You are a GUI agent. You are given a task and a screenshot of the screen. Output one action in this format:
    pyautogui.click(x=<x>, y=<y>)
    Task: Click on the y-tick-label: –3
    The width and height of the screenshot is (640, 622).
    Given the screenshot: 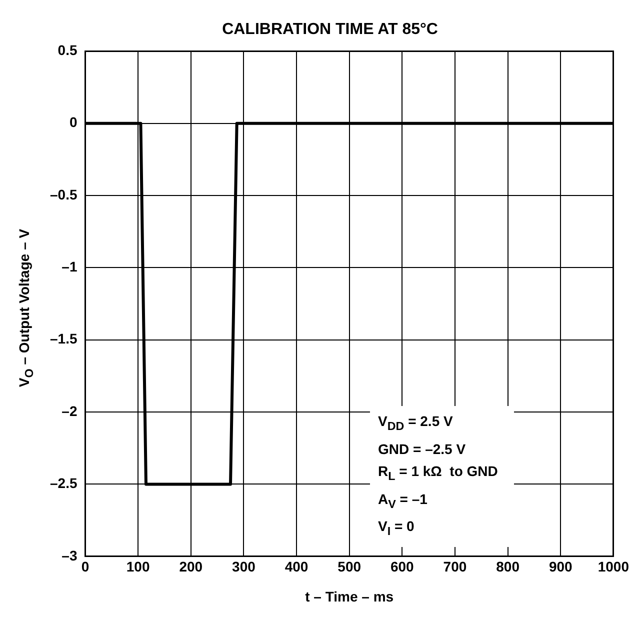 What is the action you would take?
    pyautogui.click(x=70, y=555)
    